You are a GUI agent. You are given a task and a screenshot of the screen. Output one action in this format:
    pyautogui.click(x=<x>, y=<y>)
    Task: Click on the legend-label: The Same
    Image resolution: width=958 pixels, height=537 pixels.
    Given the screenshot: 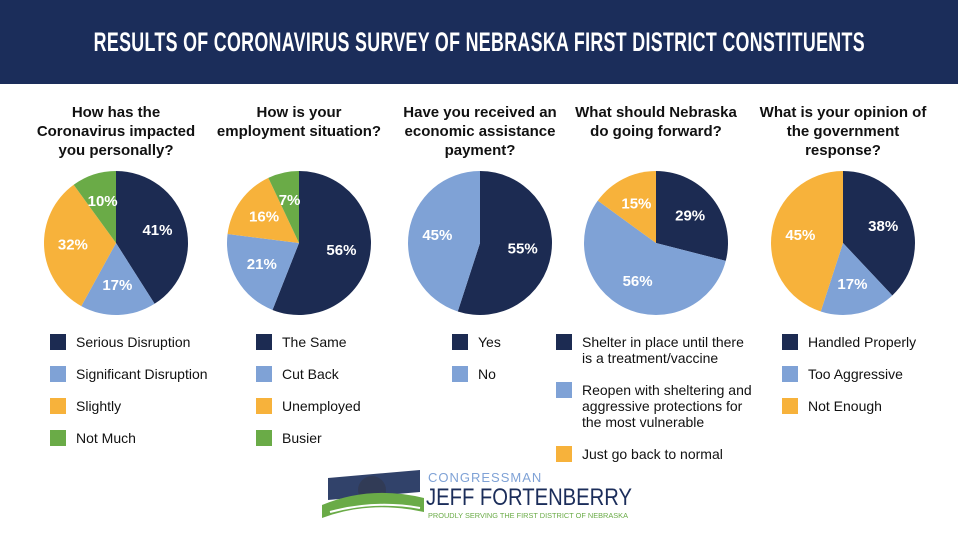 What is the action you would take?
    pyautogui.click(x=314, y=342)
    